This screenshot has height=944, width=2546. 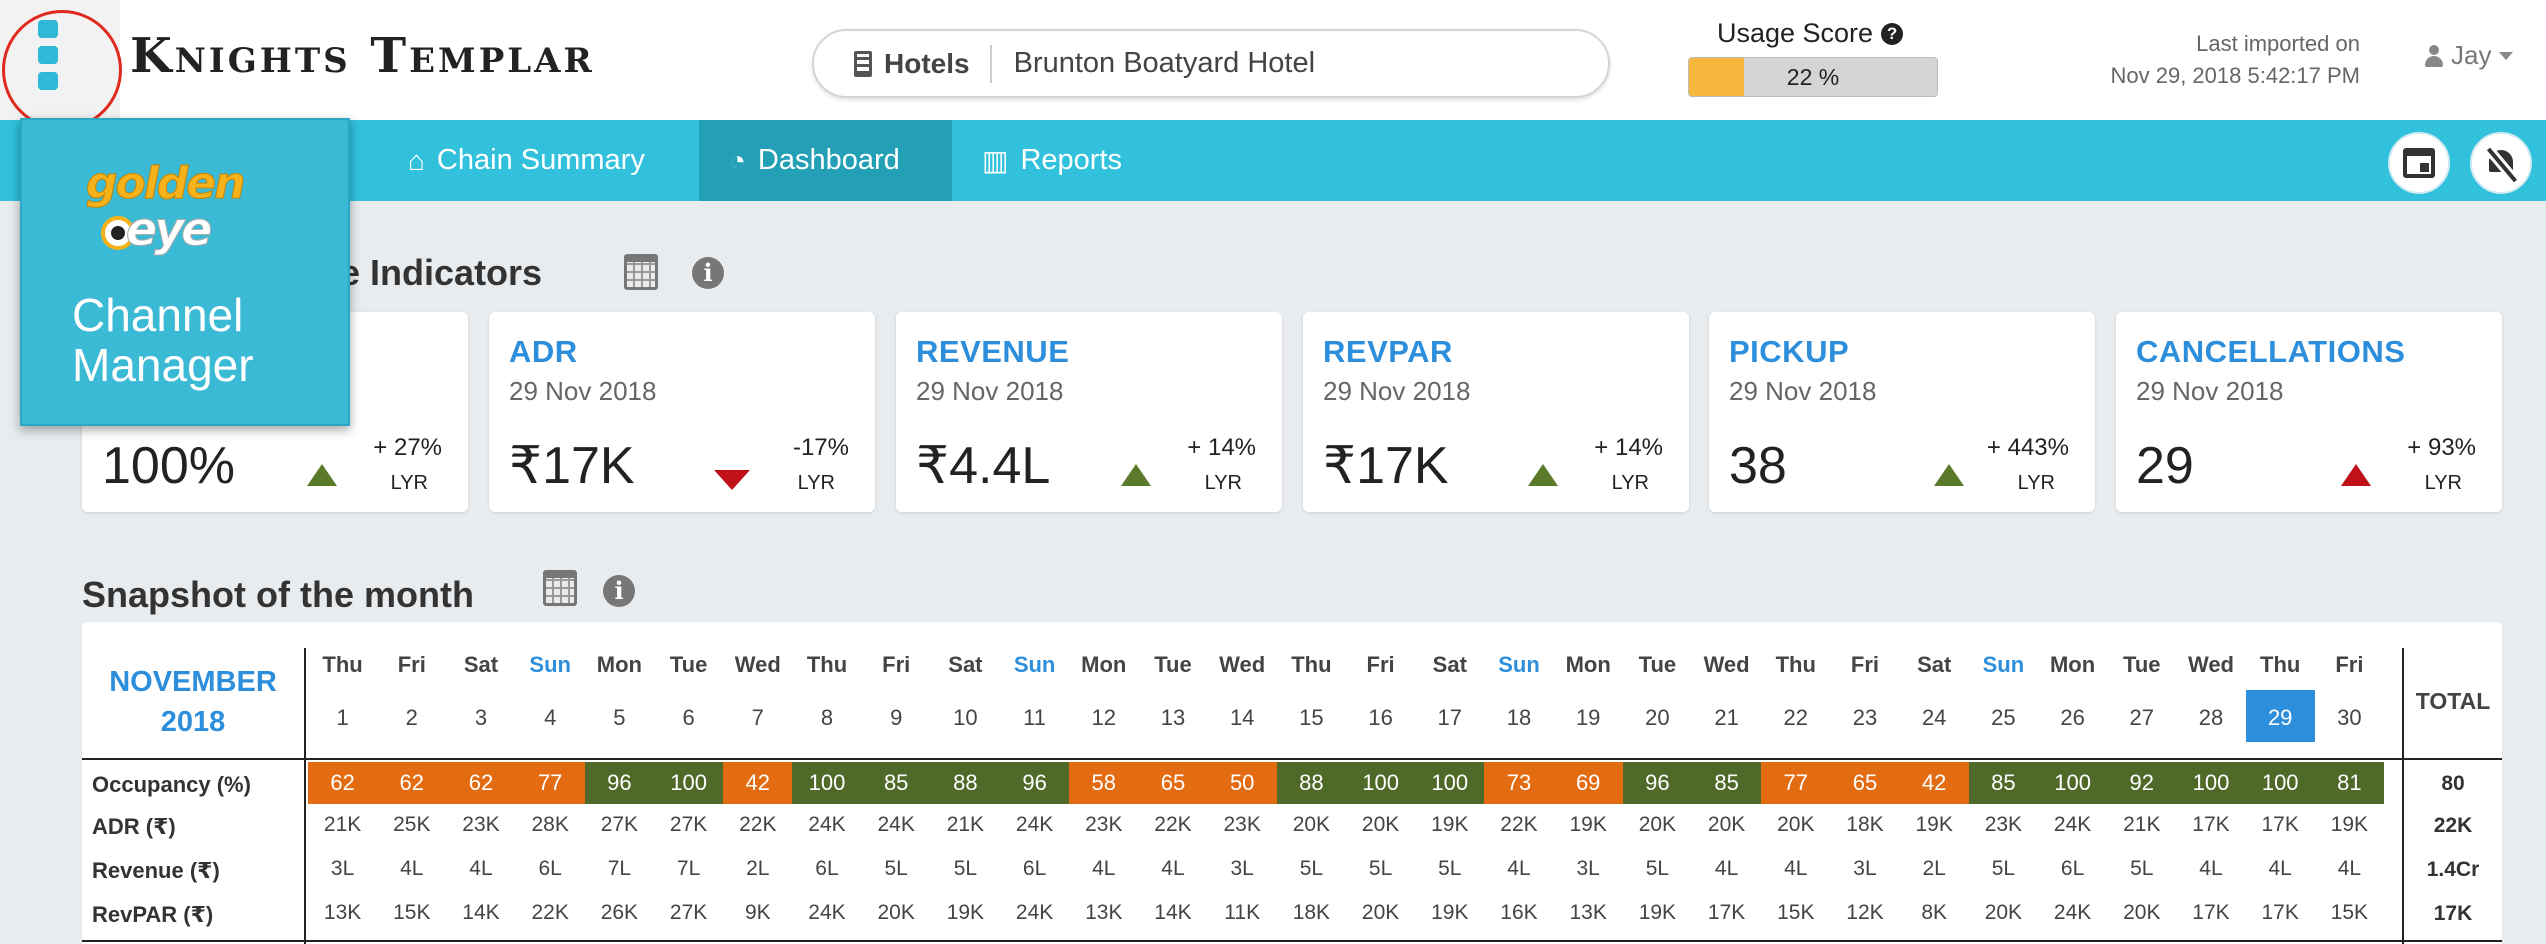 I want to click on table-cell: 27K, so click(x=688, y=912).